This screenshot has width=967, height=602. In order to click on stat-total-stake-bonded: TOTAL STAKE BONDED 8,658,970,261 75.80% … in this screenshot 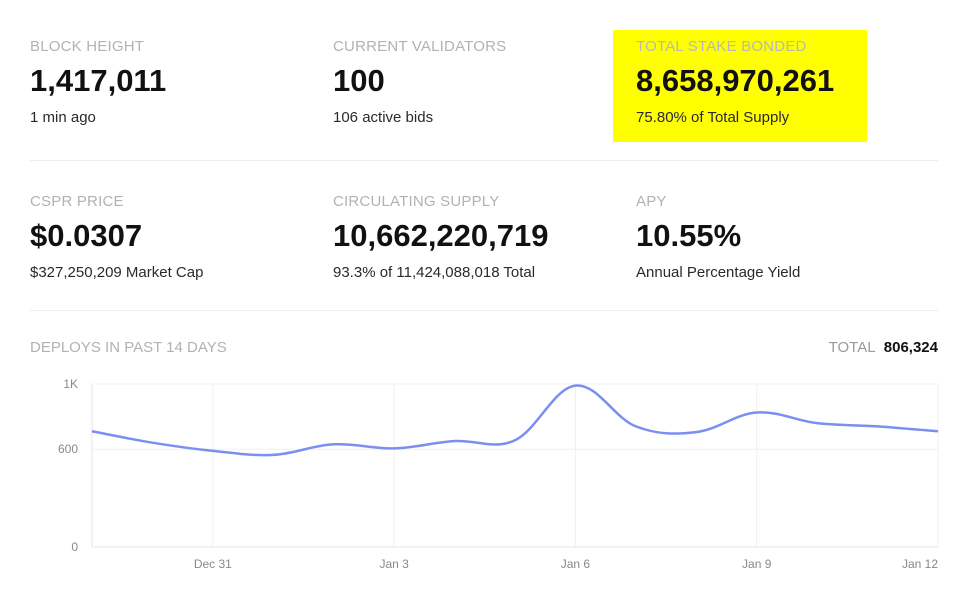, I will do `click(735, 82)`.